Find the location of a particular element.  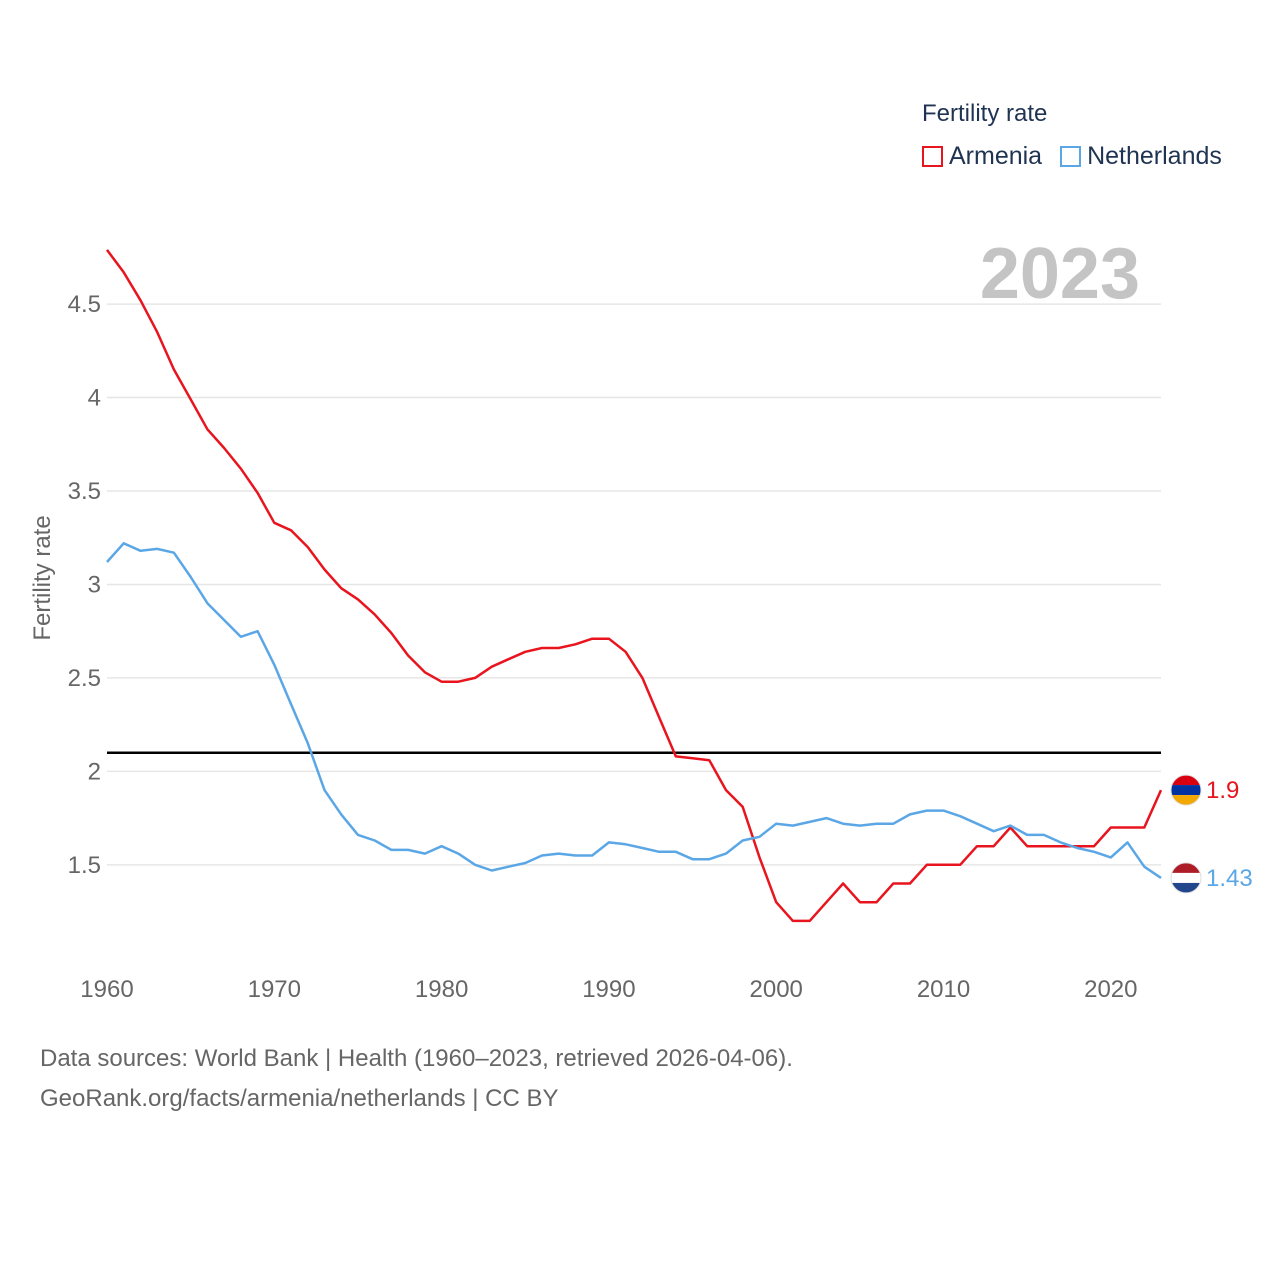

x-tick-label: 2000 is located at coordinates (776, 989).